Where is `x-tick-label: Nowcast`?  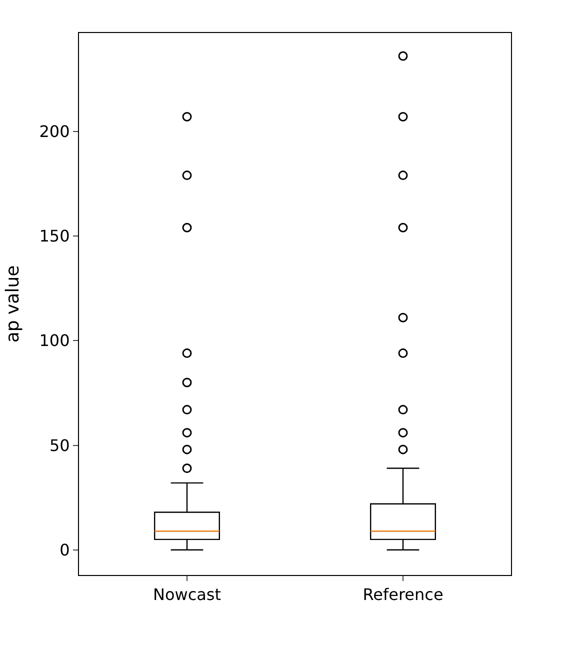
x-tick-label: Nowcast is located at coordinates (187, 594).